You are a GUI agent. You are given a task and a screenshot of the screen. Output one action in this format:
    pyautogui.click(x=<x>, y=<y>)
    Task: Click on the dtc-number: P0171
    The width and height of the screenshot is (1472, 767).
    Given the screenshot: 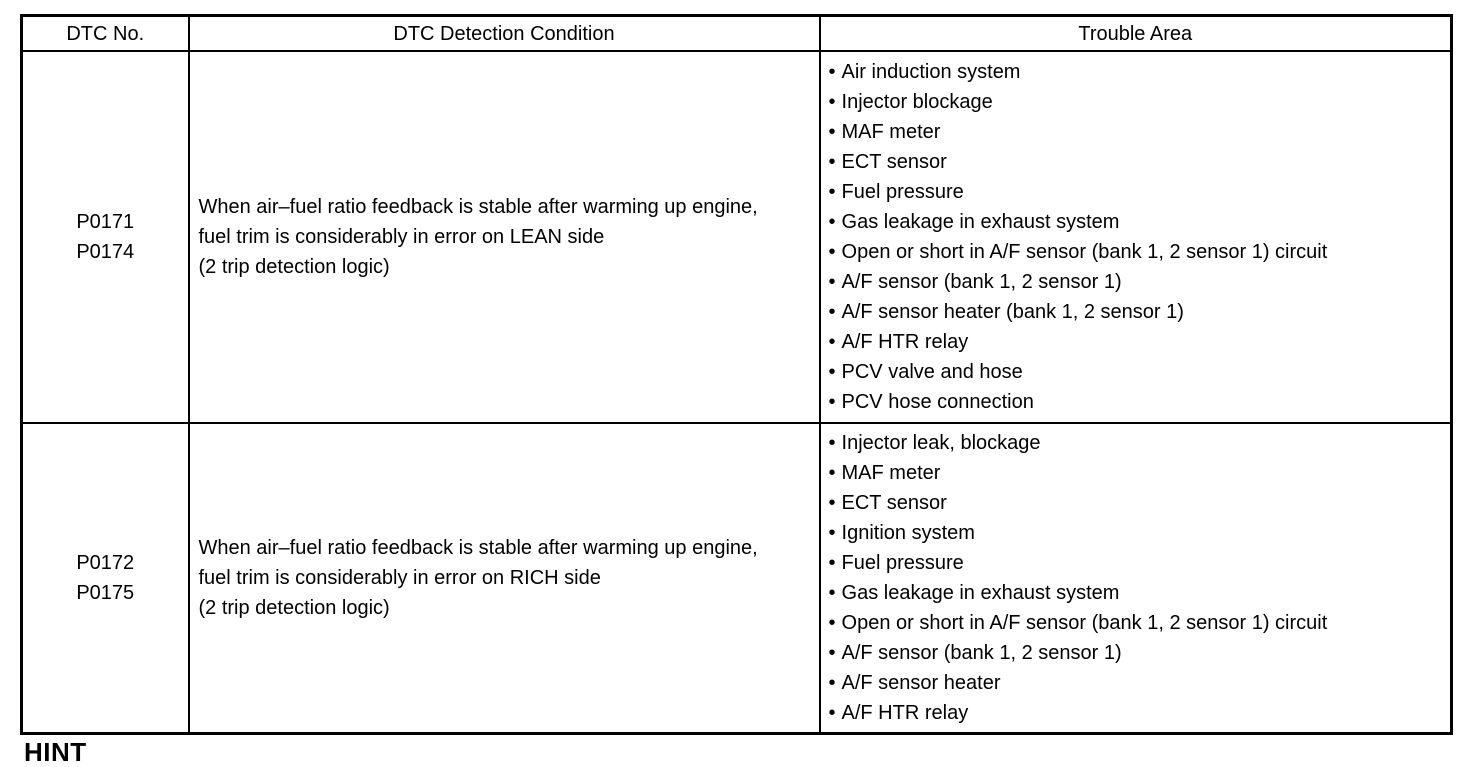 What is the action you would take?
    pyautogui.click(x=105, y=222)
    